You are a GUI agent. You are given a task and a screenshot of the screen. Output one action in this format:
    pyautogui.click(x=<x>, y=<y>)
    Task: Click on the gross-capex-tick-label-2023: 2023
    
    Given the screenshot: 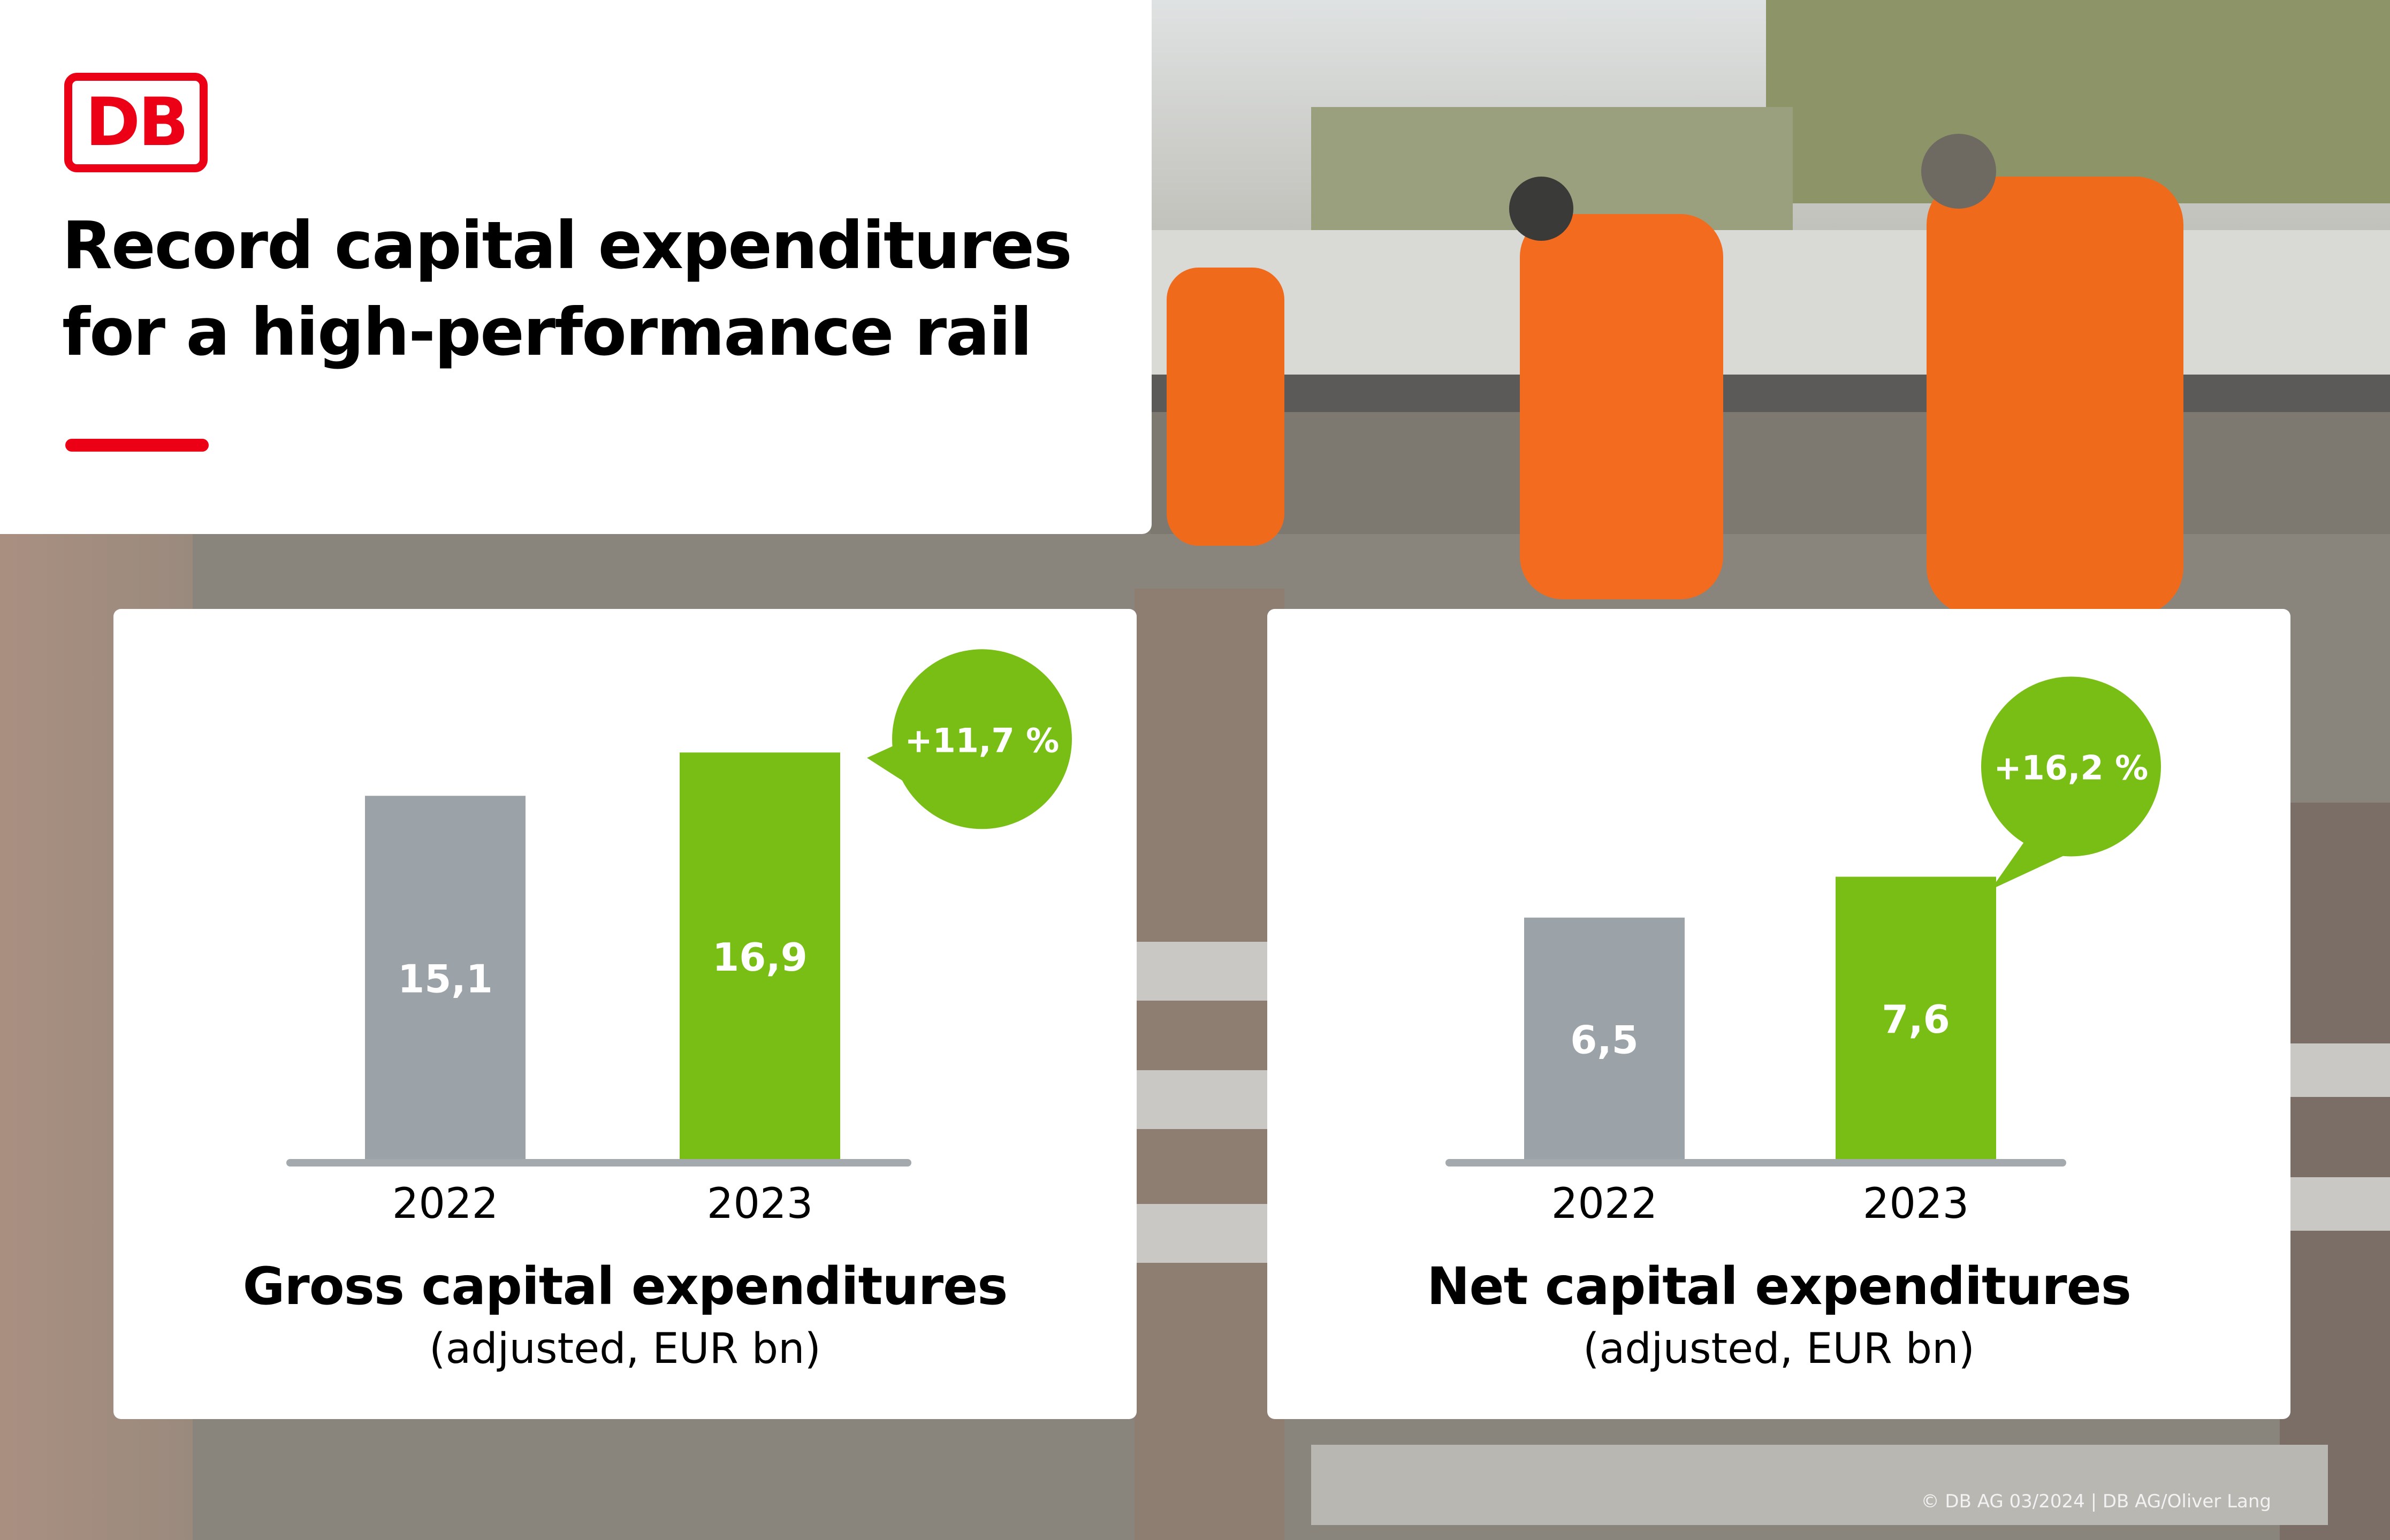 What is the action you would take?
    pyautogui.click(x=760, y=1204)
    